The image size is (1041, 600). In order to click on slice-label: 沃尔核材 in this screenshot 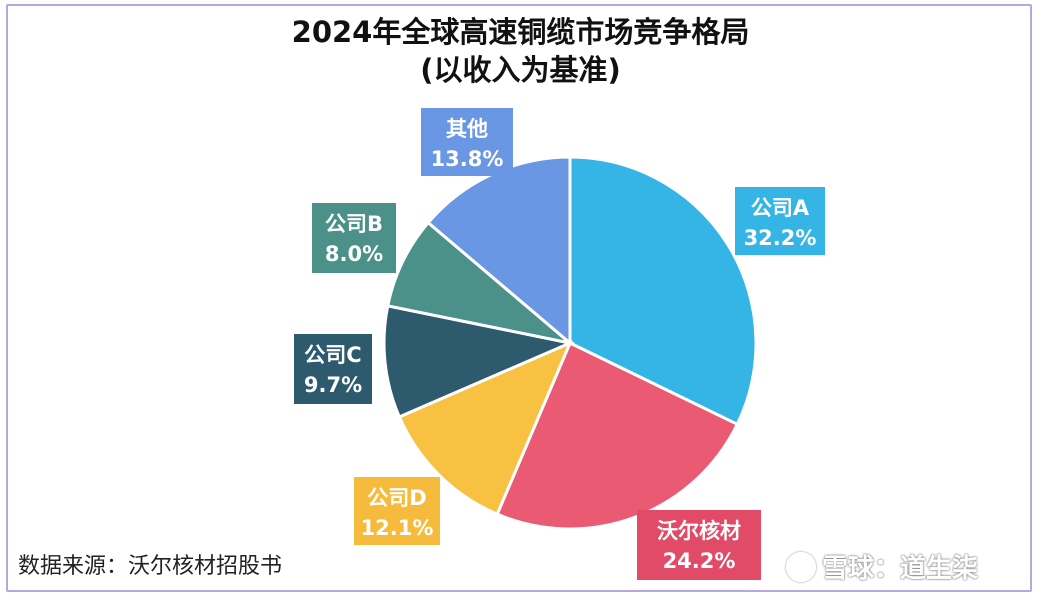, I will do `click(699, 531)`.